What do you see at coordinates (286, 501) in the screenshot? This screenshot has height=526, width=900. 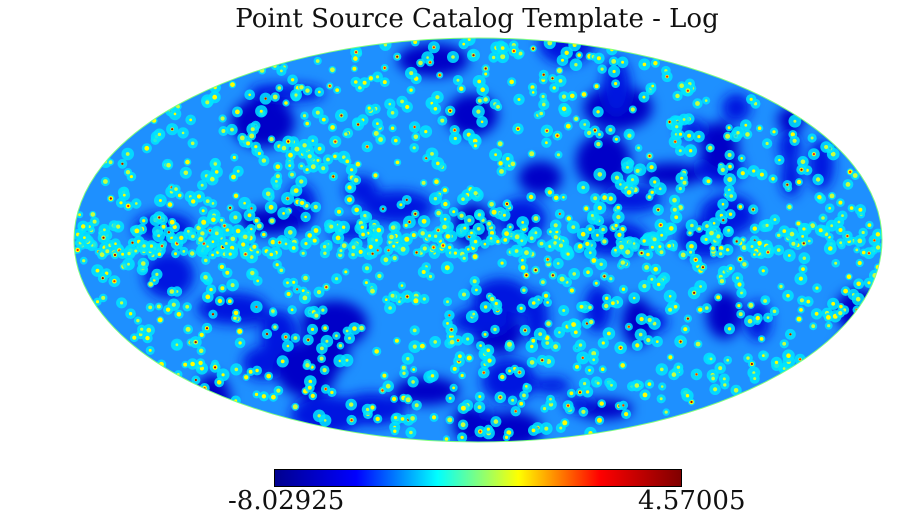 I see `colorbar-min-label: -8.02925` at bounding box center [286, 501].